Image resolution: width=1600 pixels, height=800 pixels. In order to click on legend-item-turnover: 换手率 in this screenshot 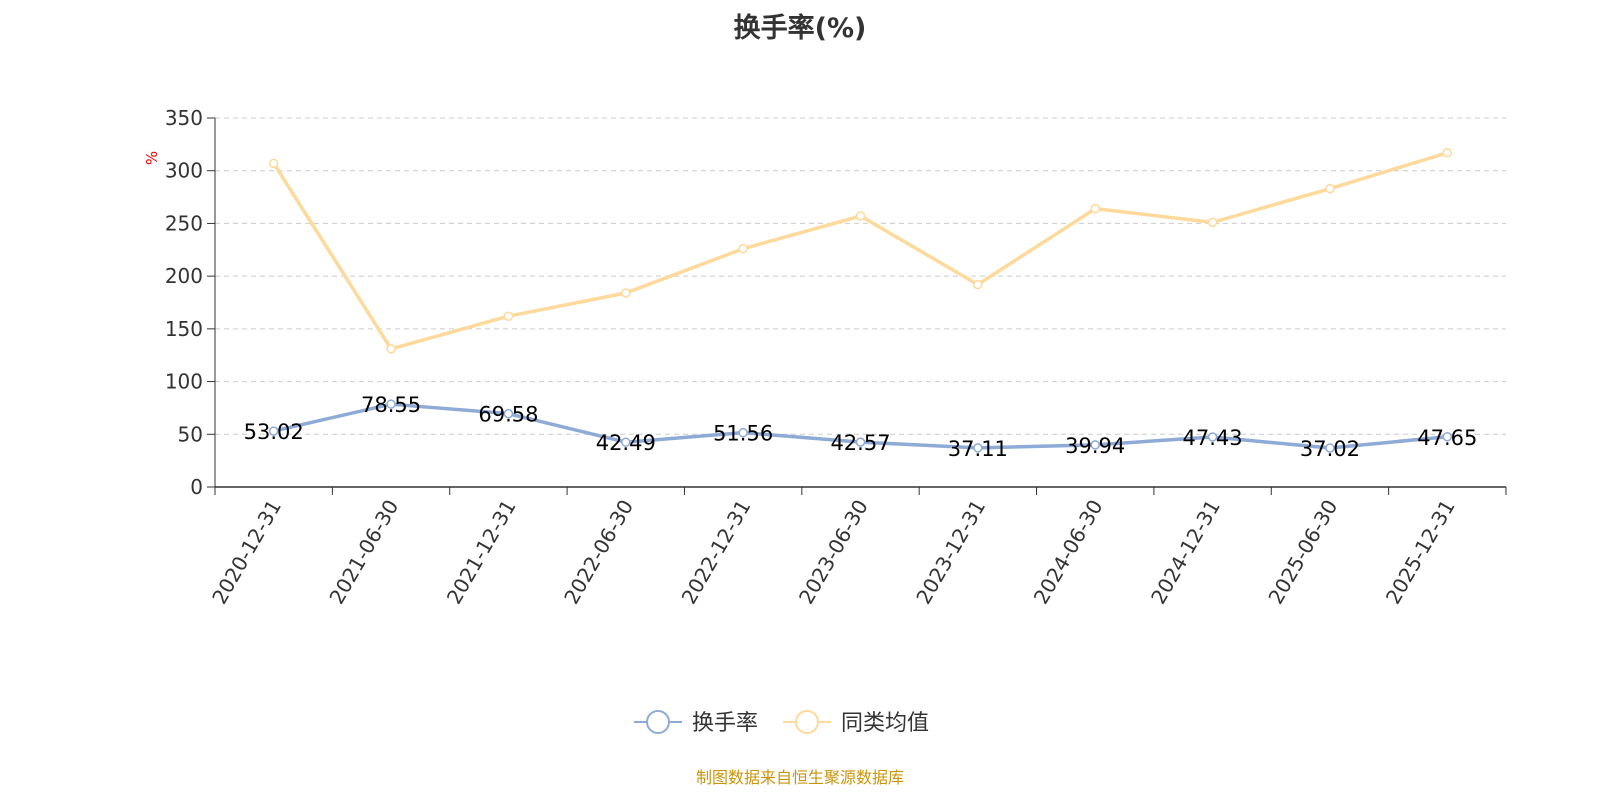, I will do `click(696, 723)`.